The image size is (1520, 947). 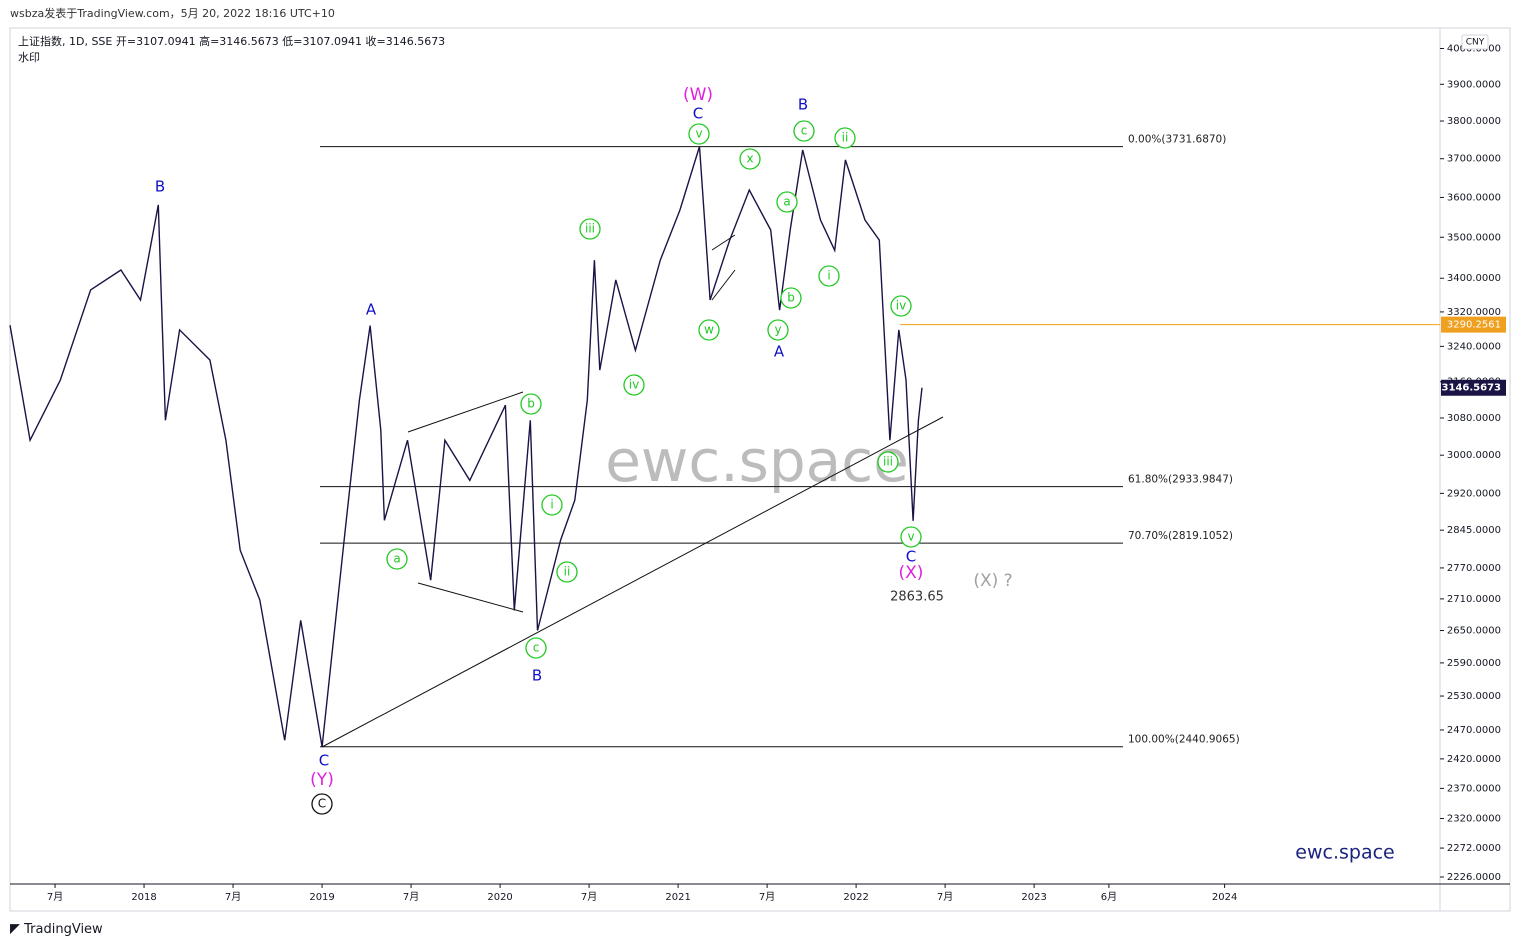 What do you see at coordinates (1033, 897) in the screenshot?
I see `x-tick-label: 2023` at bounding box center [1033, 897].